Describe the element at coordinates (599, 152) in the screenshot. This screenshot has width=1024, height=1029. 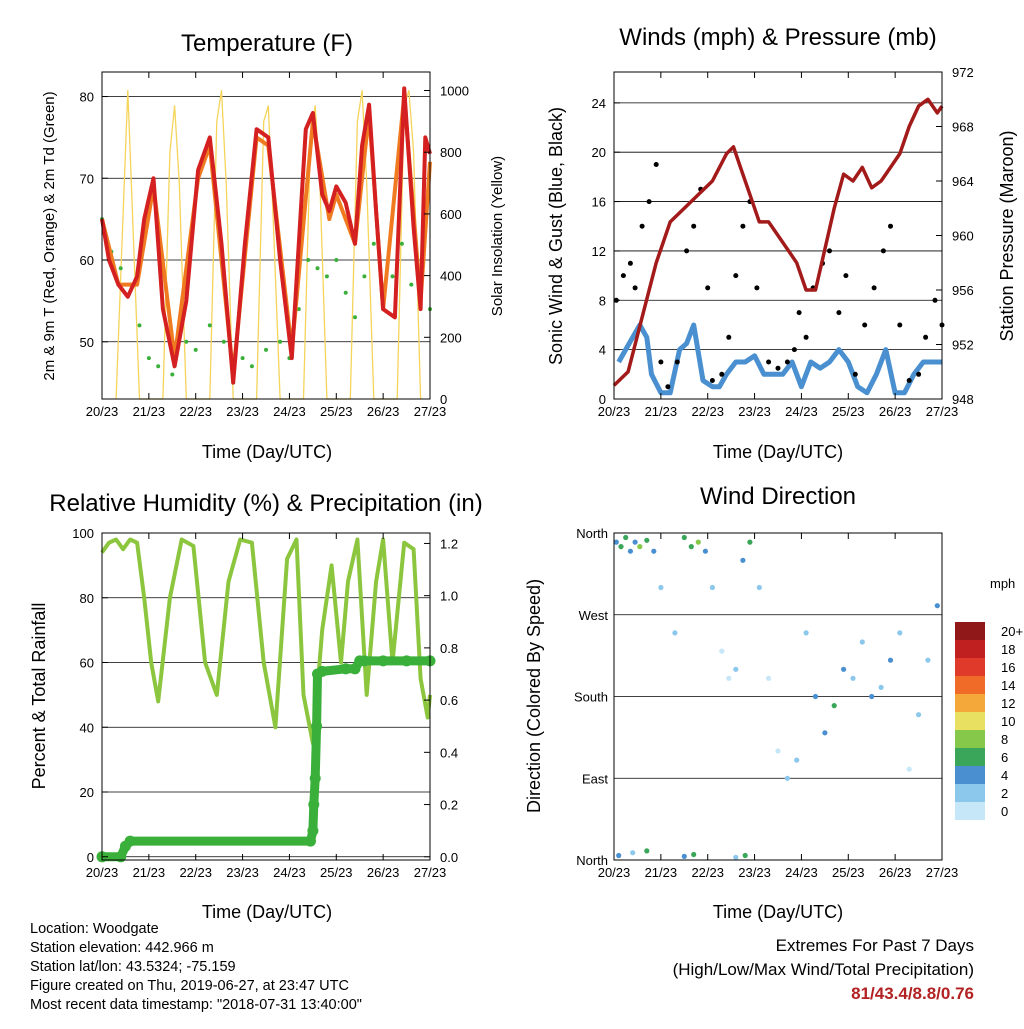
I see `y-tick-label: 20` at that location.